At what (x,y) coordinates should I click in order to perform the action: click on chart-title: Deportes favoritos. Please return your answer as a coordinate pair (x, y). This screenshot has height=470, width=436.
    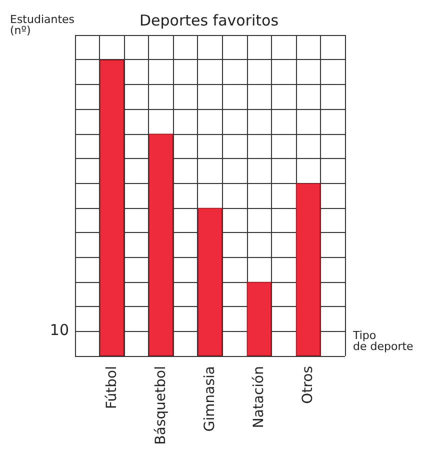
    Looking at the image, I should click on (209, 21).